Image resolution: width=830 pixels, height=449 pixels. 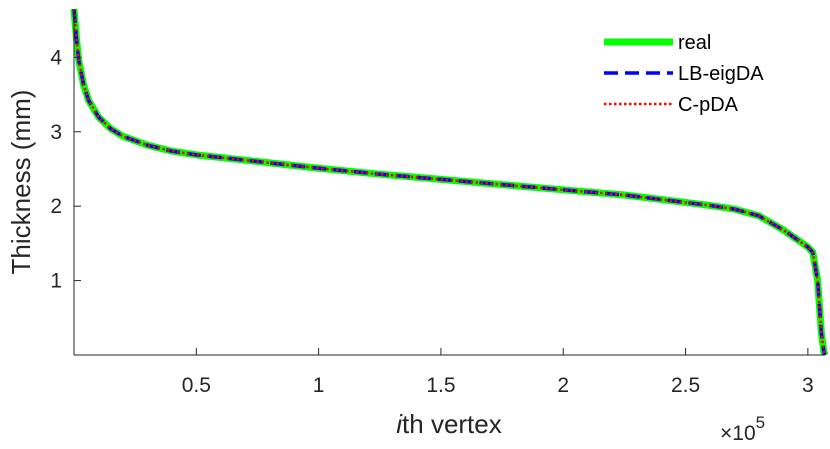 I want to click on legend-label-real: real, so click(x=694, y=43).